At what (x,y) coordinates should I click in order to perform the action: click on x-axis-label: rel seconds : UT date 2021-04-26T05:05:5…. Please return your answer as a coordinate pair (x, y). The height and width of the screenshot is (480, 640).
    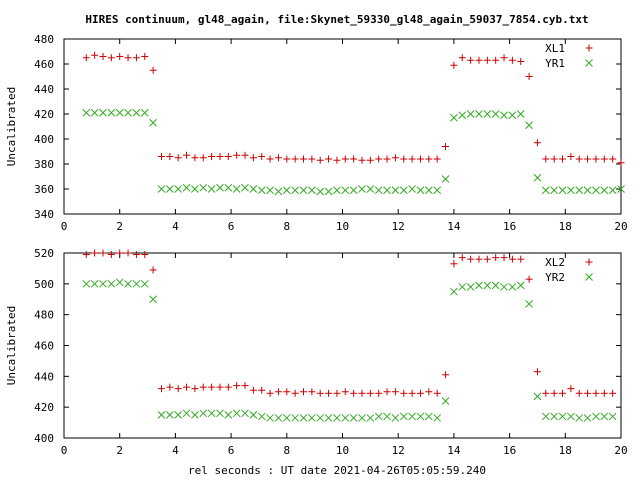
    Looking at the image, I should click on (337, 470).